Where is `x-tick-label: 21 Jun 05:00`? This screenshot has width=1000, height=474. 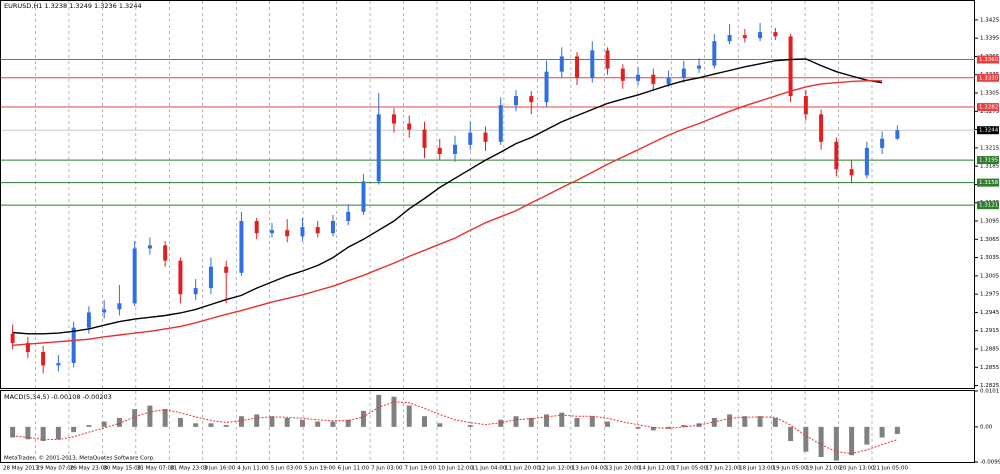 x-tick-label: 21 Jun 05:00 is located at coordinates (890, 469).